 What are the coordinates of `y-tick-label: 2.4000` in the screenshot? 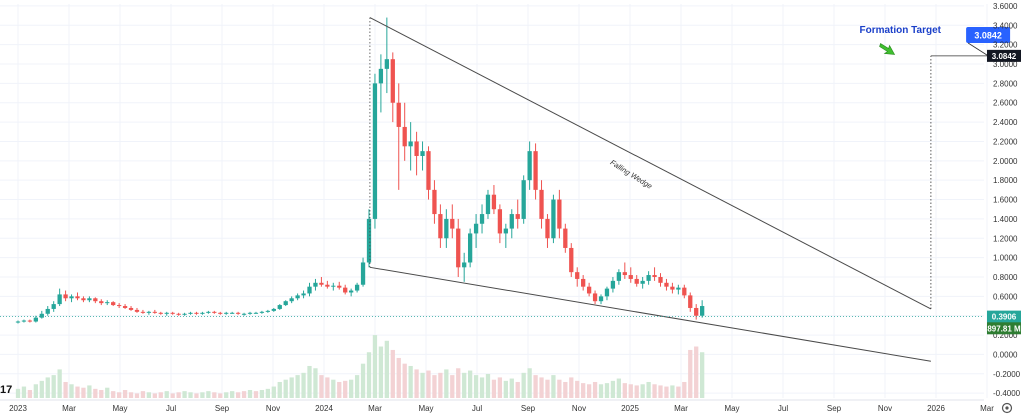 It's located at (1005, 122).